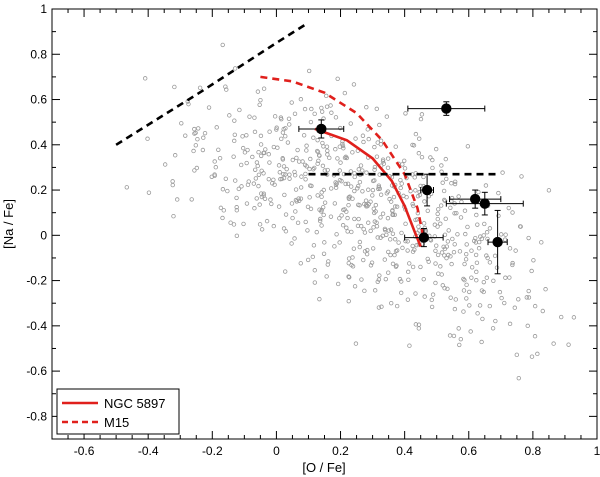 The height and width of the screenshot is (477, 600). What do you see at coordinates (497, 242) in the screenshot?
I see `ngc5897-star-point` at bounding box center [497, 242].